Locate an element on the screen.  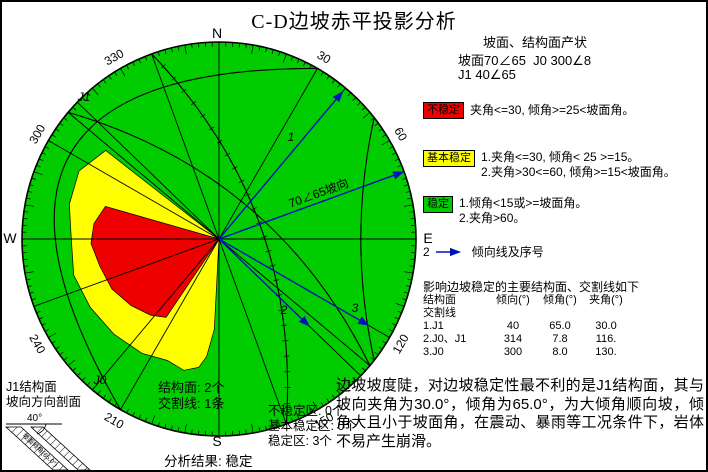
table-row-dip: 8.0 is located at coordinates (560, 352).